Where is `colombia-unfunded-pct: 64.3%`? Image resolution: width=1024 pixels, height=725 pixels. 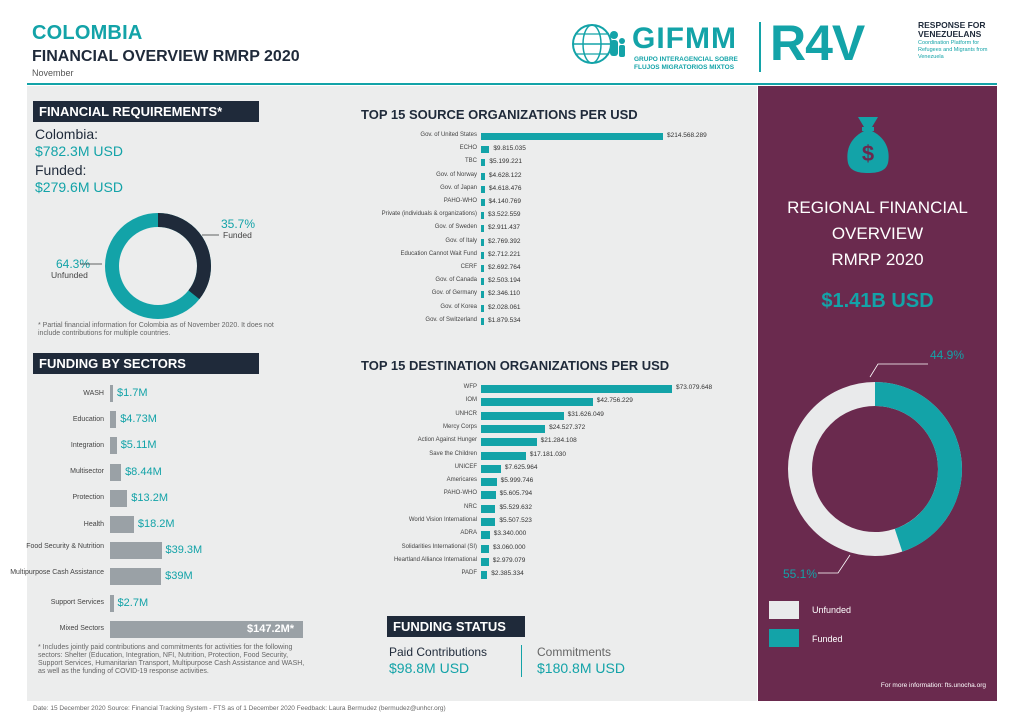 colombia-unfunded-pct: 64.3% is located at coordinates (73, 264).